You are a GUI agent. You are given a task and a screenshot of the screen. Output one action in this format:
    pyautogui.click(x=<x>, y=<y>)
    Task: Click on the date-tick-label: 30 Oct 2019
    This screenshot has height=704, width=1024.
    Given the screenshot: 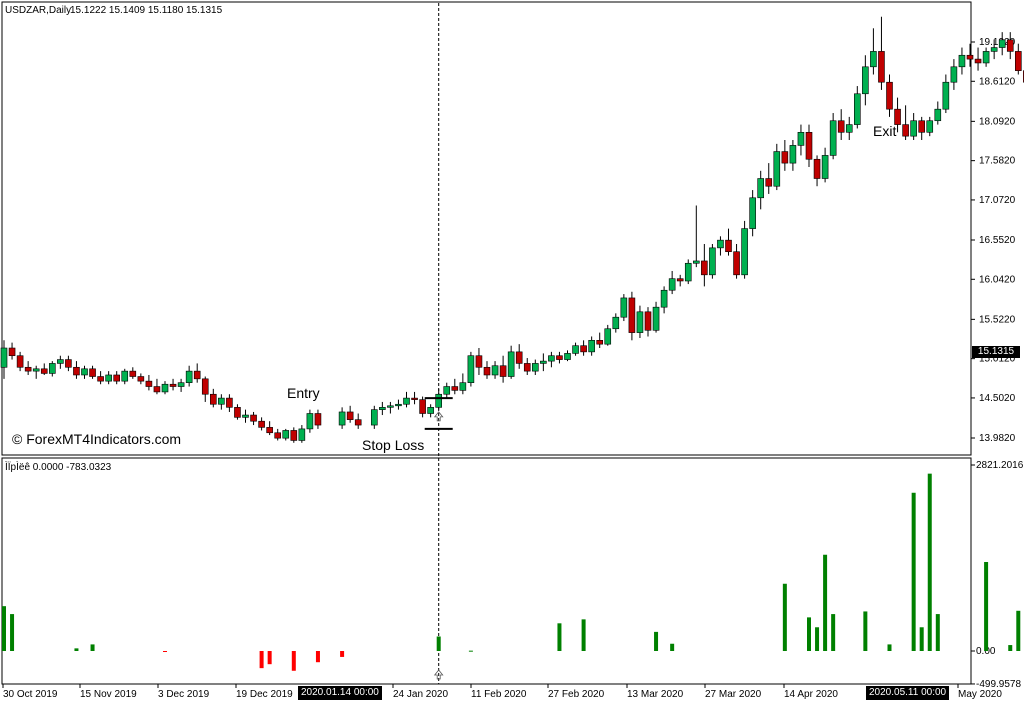 What is the action you would take?
    pyautogui.click(x=30, y=694)
    